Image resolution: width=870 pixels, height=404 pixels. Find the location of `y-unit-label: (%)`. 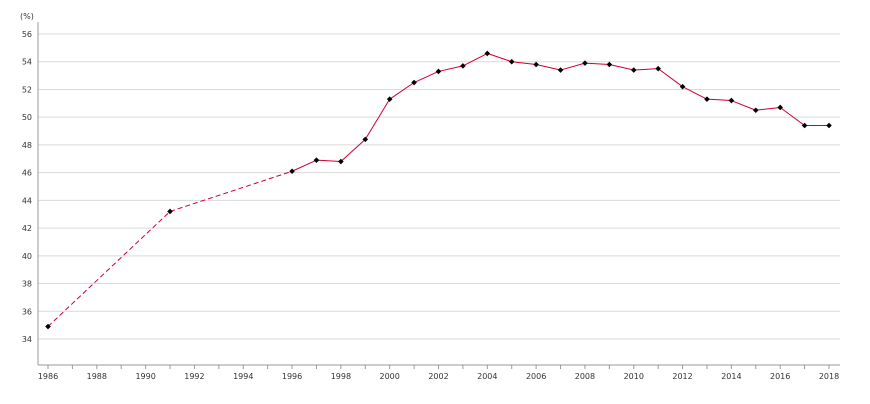

y-unit-label: (%) is located at coordinates (27, 16).